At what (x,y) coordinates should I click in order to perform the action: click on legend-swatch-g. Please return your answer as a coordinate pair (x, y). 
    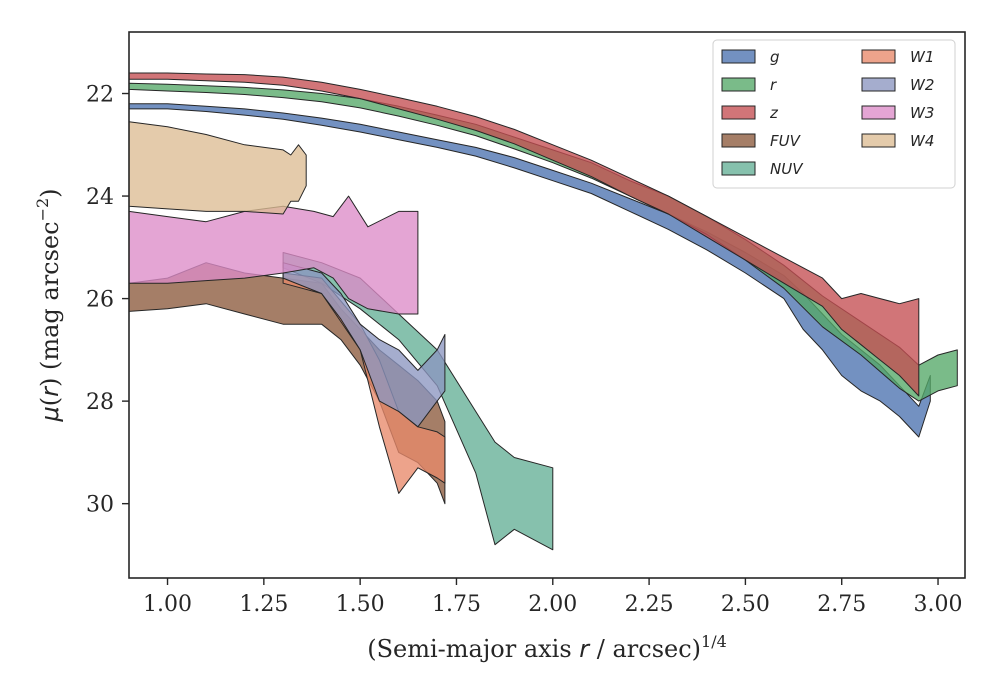
    Looking at the image, I should click on (738, 56).